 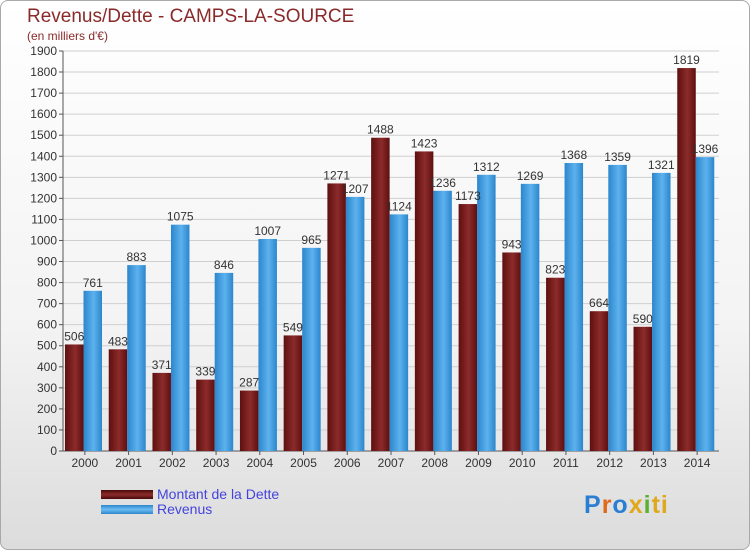 I want to click on data-label-debt: 339, so click(x=205, y=372).